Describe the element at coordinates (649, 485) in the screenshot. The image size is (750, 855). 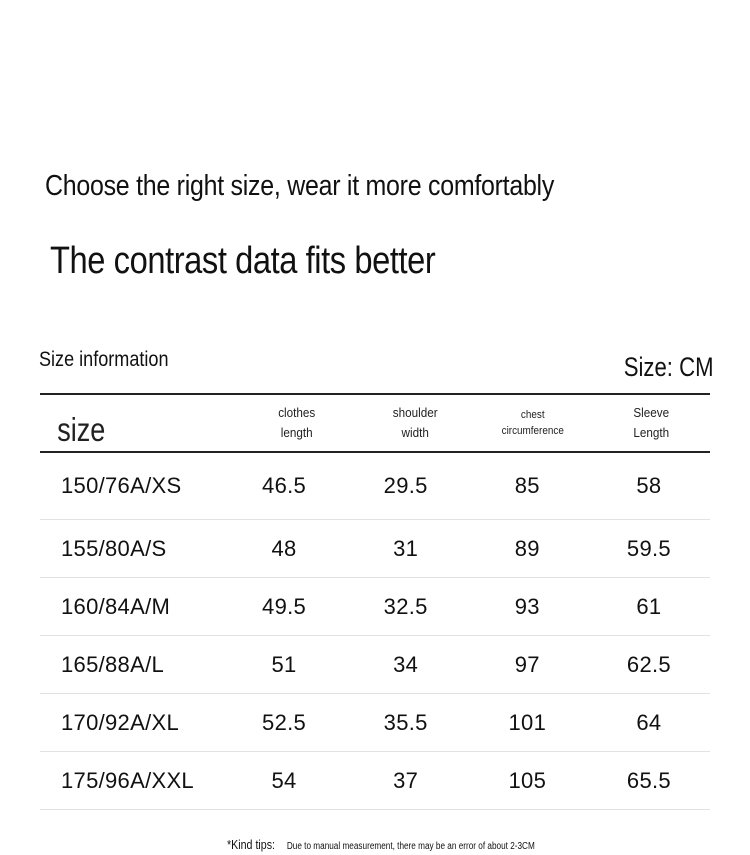
I see `sleeve-length-cell: 58` at that location.